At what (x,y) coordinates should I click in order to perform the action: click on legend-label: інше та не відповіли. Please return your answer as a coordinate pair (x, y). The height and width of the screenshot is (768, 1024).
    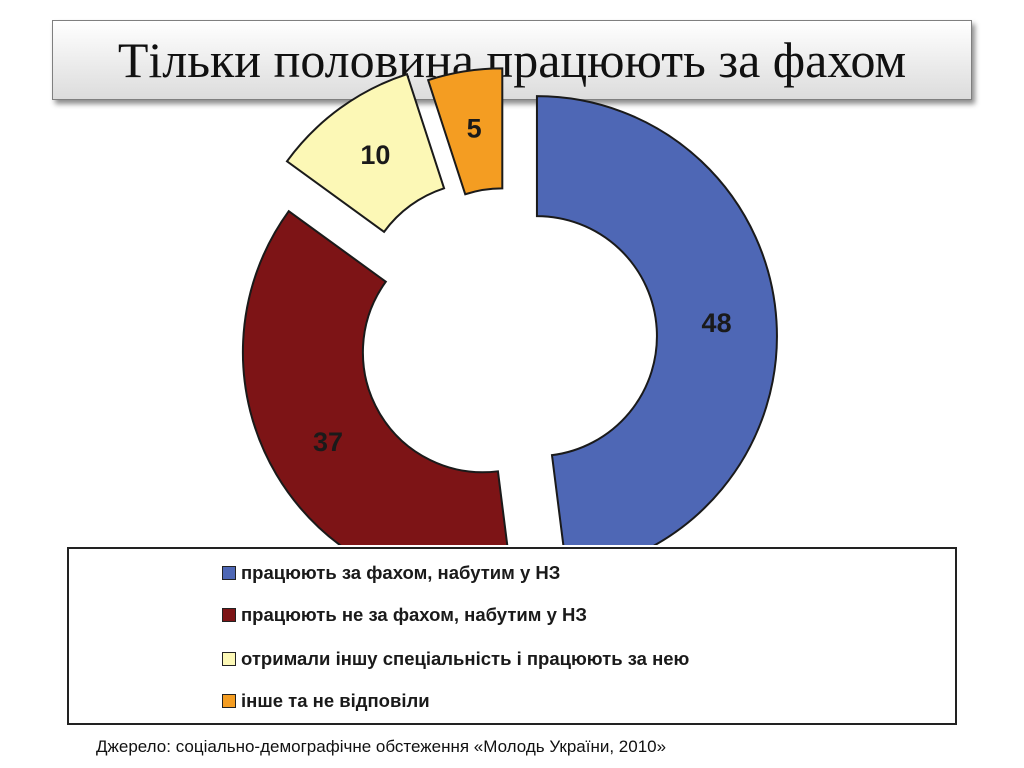
    Looking at the image, I should click on (335, 700).